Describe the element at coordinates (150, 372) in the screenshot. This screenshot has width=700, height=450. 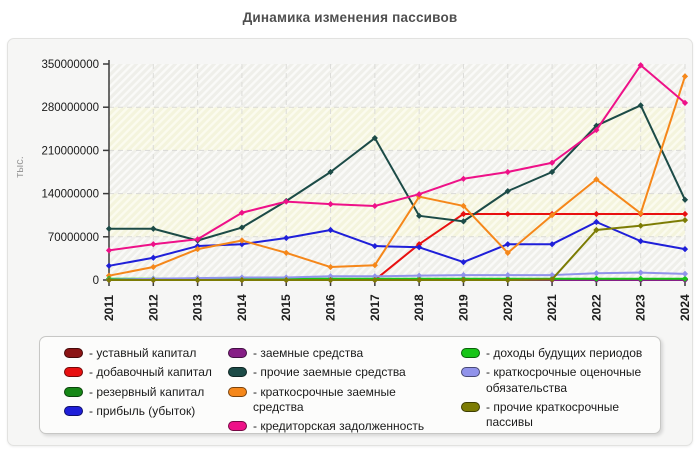
I see `legend-label: - добавочный капитал` at that location.